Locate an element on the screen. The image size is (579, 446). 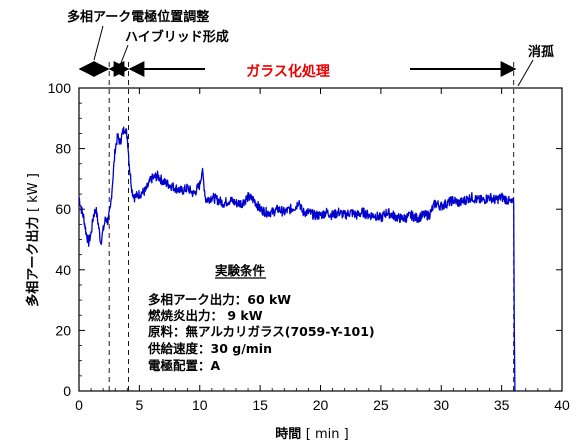
x-tick-label: 20 is located at coordinates (321, 405).